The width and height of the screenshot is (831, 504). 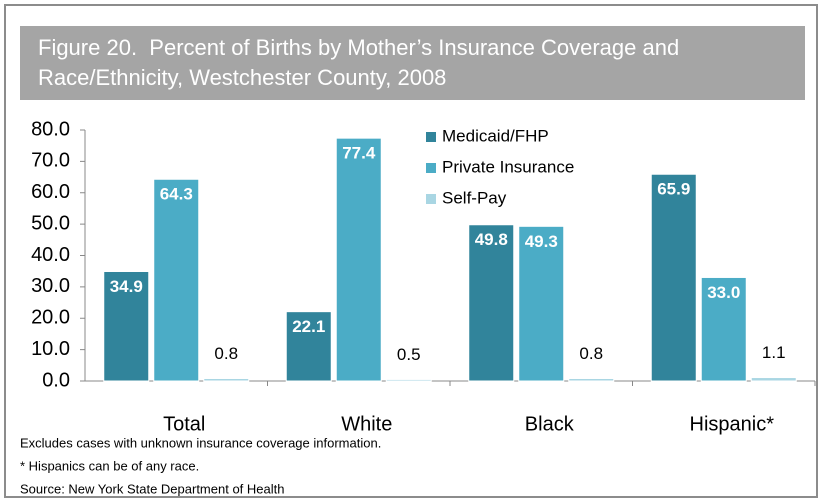 I want to click on y-tick-label: 60.0, so click(x=50, y=192).